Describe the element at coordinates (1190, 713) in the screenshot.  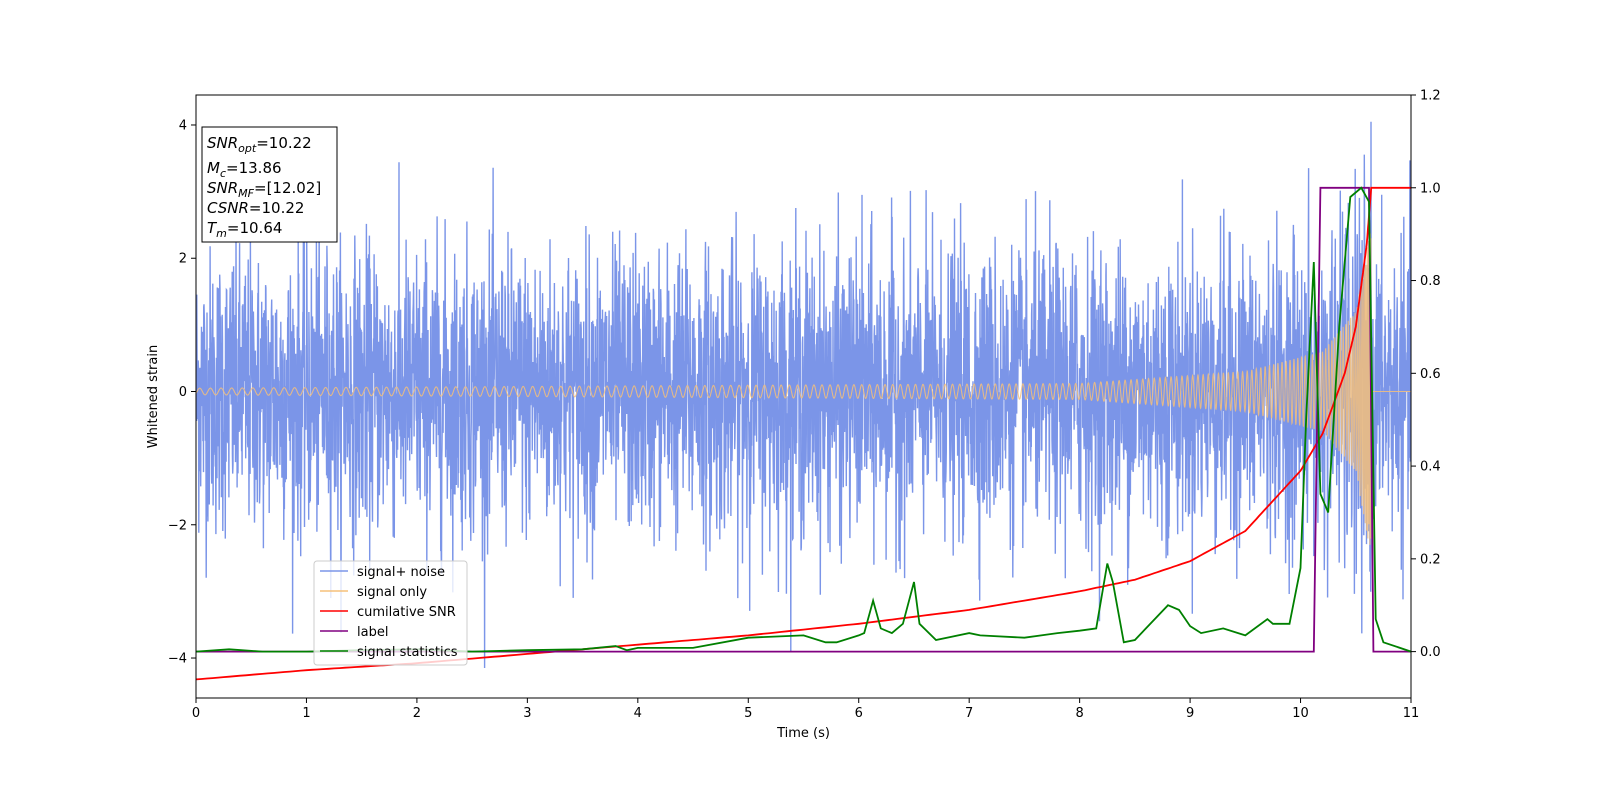
I see `x-tick-label: 9` at that location.